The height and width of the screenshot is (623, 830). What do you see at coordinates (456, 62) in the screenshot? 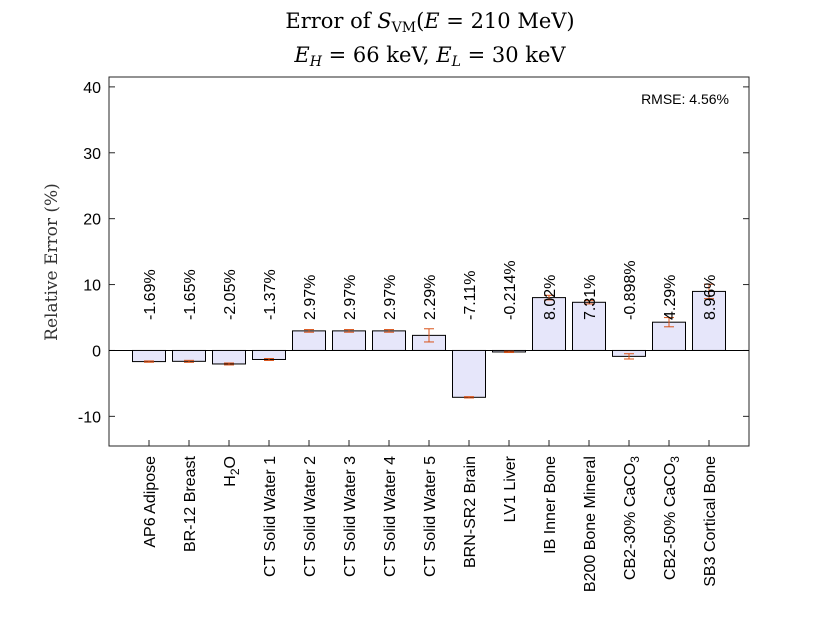
I see `title-el-subscript: L` at bounding box center [456, 62].